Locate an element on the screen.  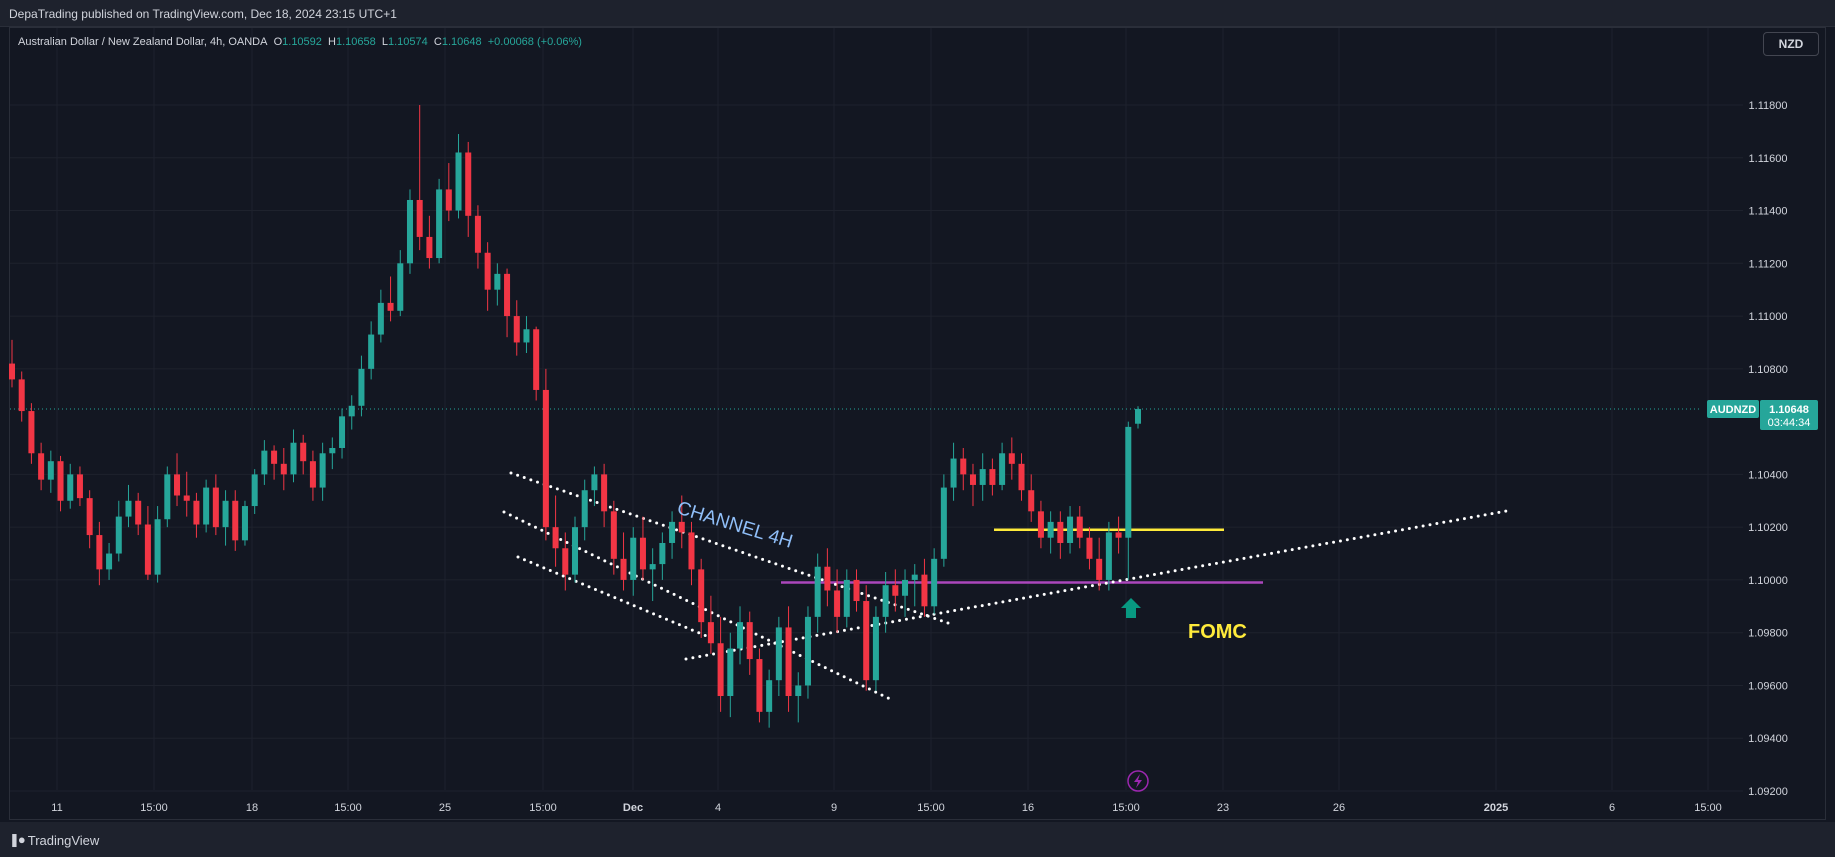
lightning-event-icon is located at coordinates (1138, 781).